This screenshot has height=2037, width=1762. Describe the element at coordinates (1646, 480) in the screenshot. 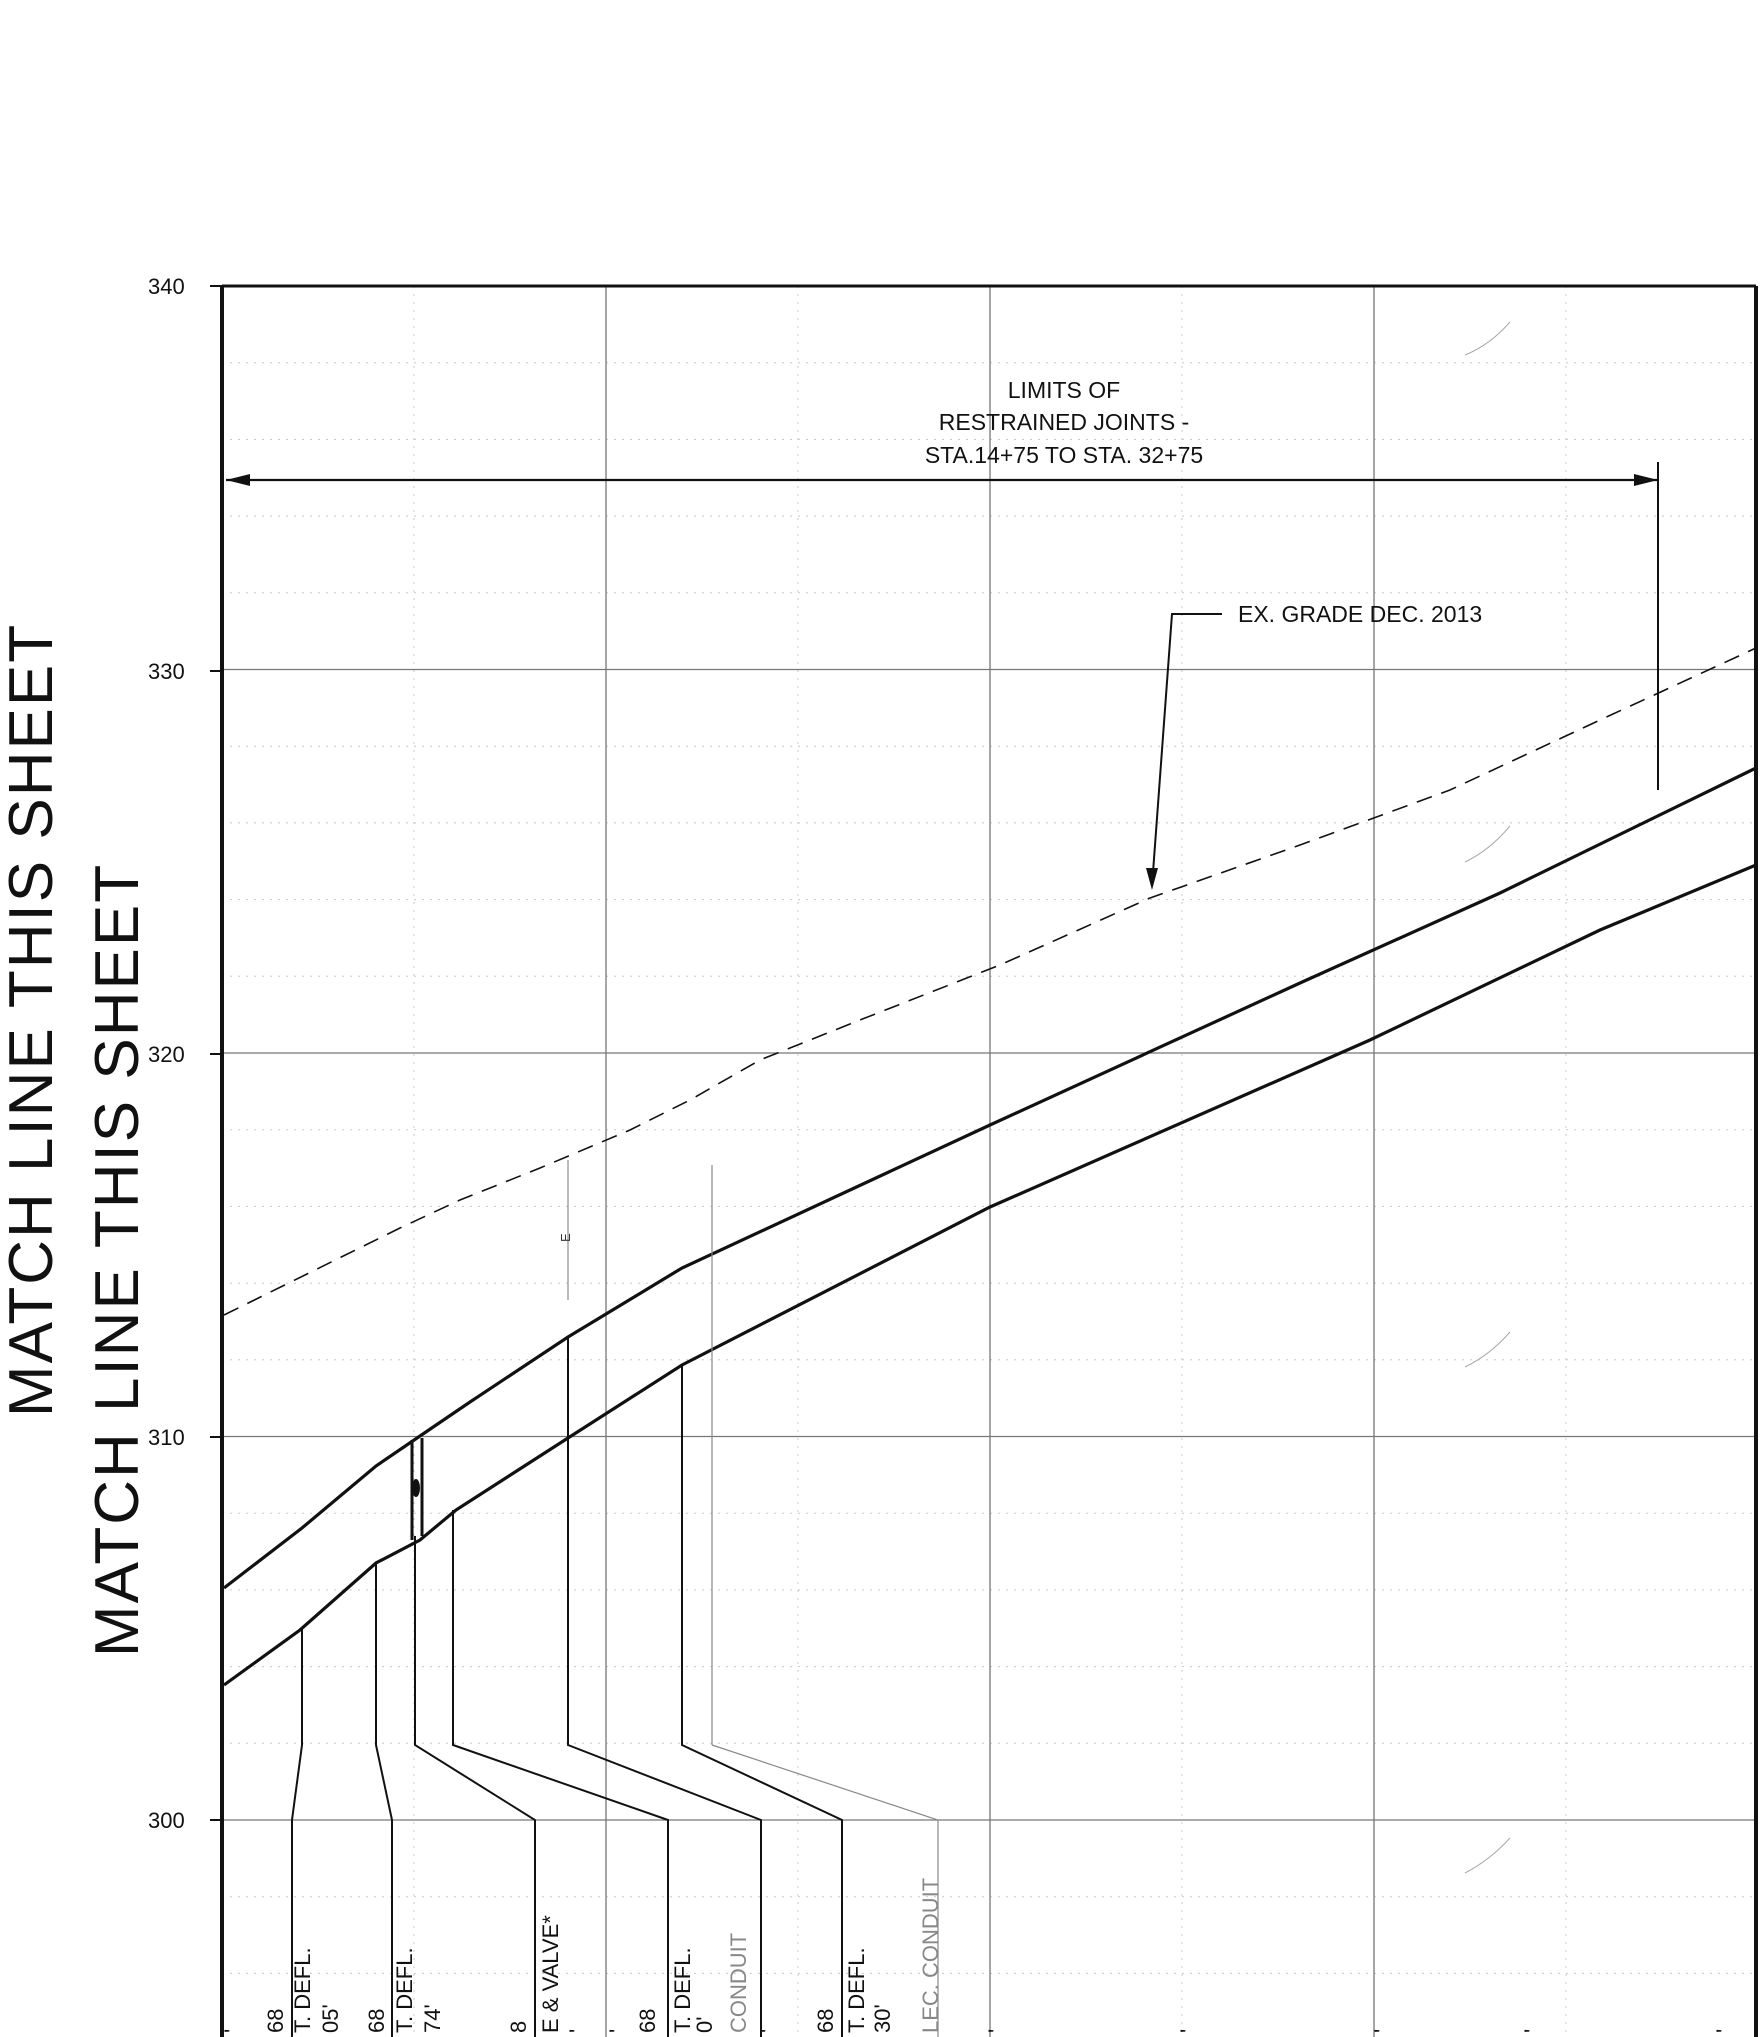

I see `limits-arrow-right` at that location.